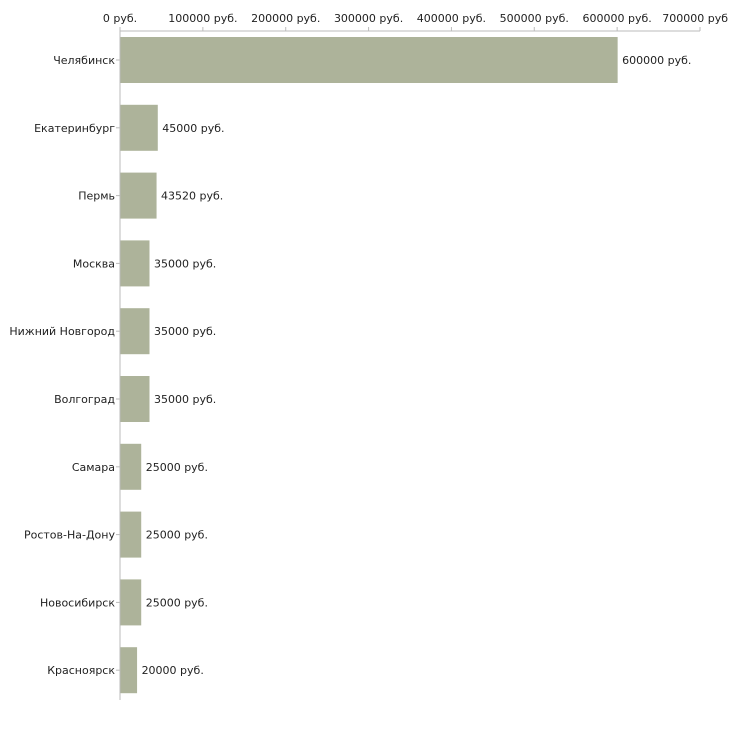 The width and height of the screenshot is (730, 734). I want to click on category-label: Ростов-На-Дону, so click(69, 535).